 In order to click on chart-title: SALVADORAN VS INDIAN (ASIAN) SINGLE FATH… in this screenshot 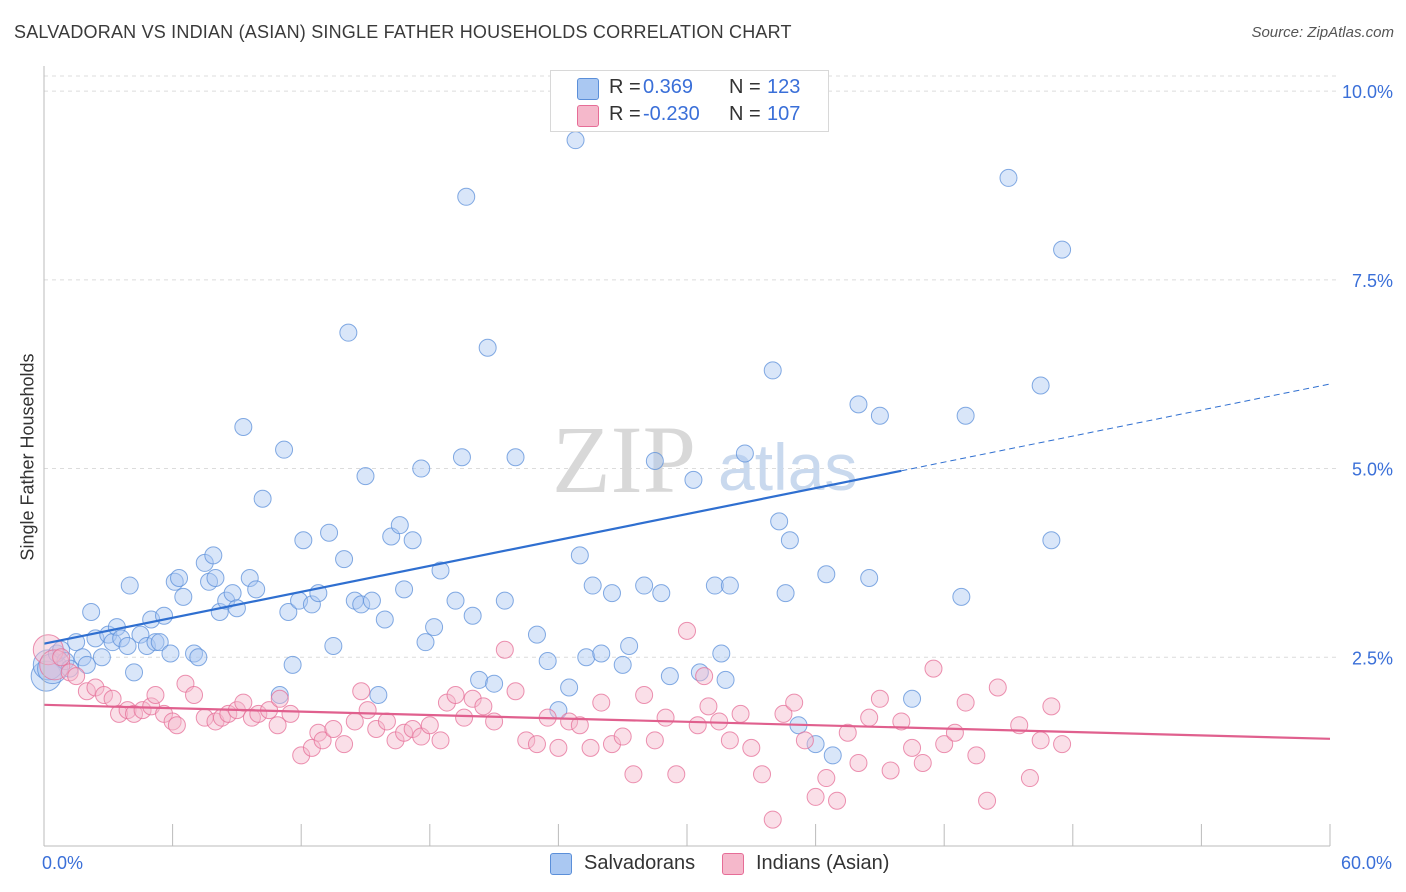, I will do `click(403, 32)`.